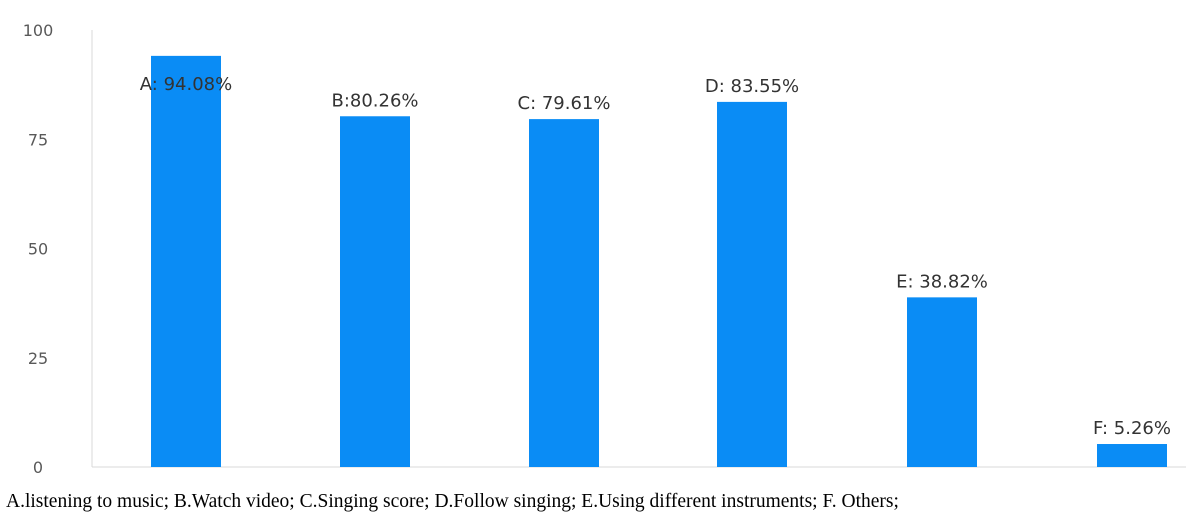 Image resolution: width=1192 pixels, height=518 pixels. Describe the element at coordinates (38, 249) in the screenshot. I see `y-tick-label: 50` at that location.